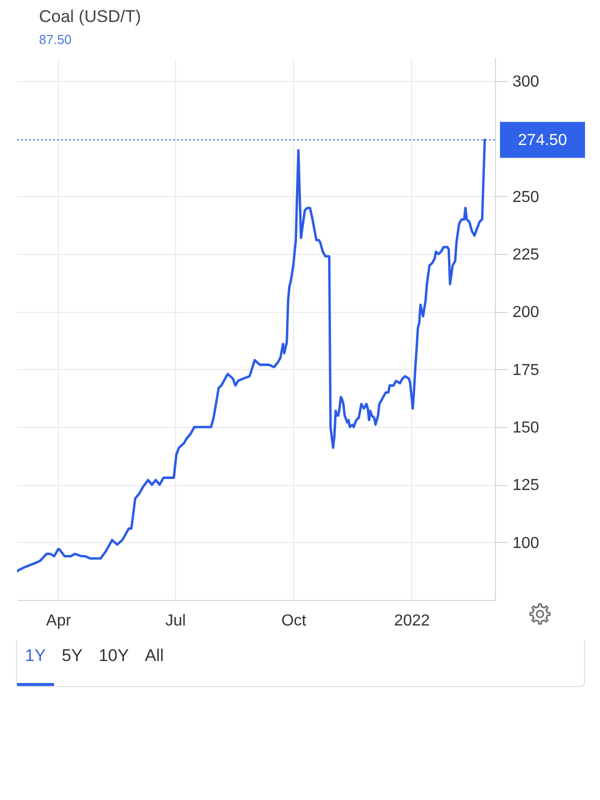 The image size is (600, 800). I want to click on text: 1Y, so click(35, 656).